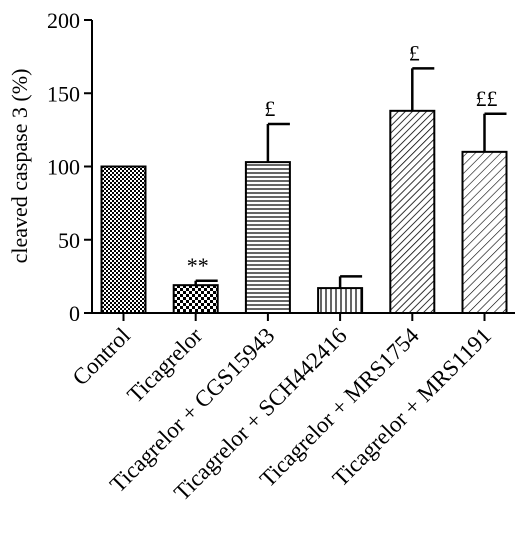  Describe the element at coordinates (63, 167) in the screenshot. I see `y-tick-label: 100` at that location.